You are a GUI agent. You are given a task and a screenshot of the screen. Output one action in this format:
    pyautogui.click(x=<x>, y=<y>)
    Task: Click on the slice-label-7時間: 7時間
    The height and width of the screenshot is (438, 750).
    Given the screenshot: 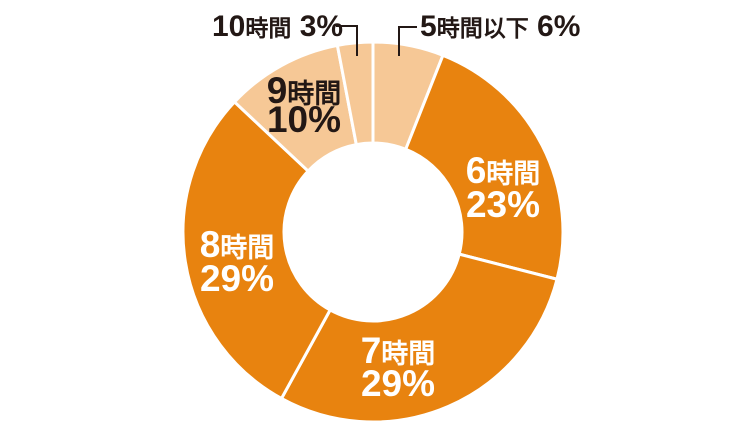 What is the action you would take?
    pyautogui.click(x=398, y=350)
    